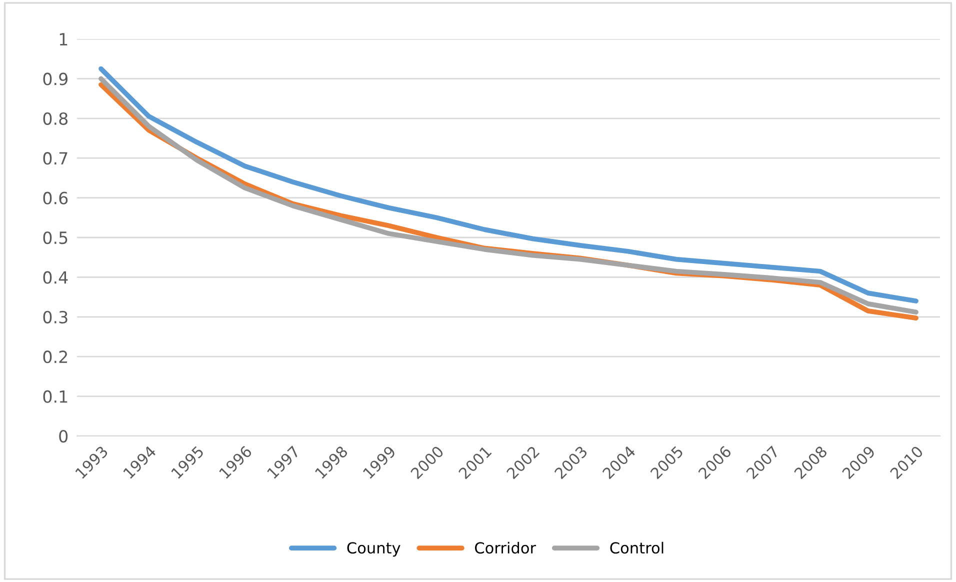  What do you see at coordinates (55, 237) in the screenshot?
I see `y-tick-label: 0.5` at bounding box center [55, 237].